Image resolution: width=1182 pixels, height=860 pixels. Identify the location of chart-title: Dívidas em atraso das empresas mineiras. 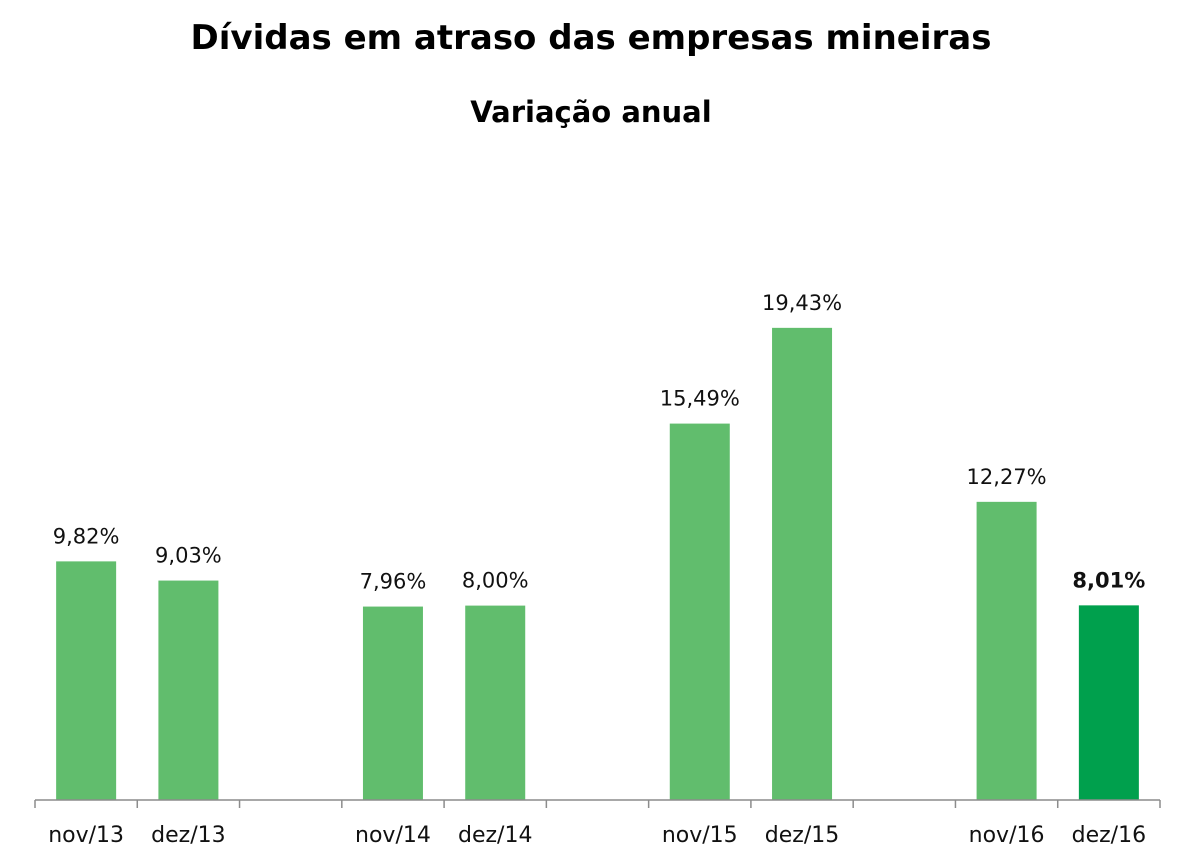
(591, 38).